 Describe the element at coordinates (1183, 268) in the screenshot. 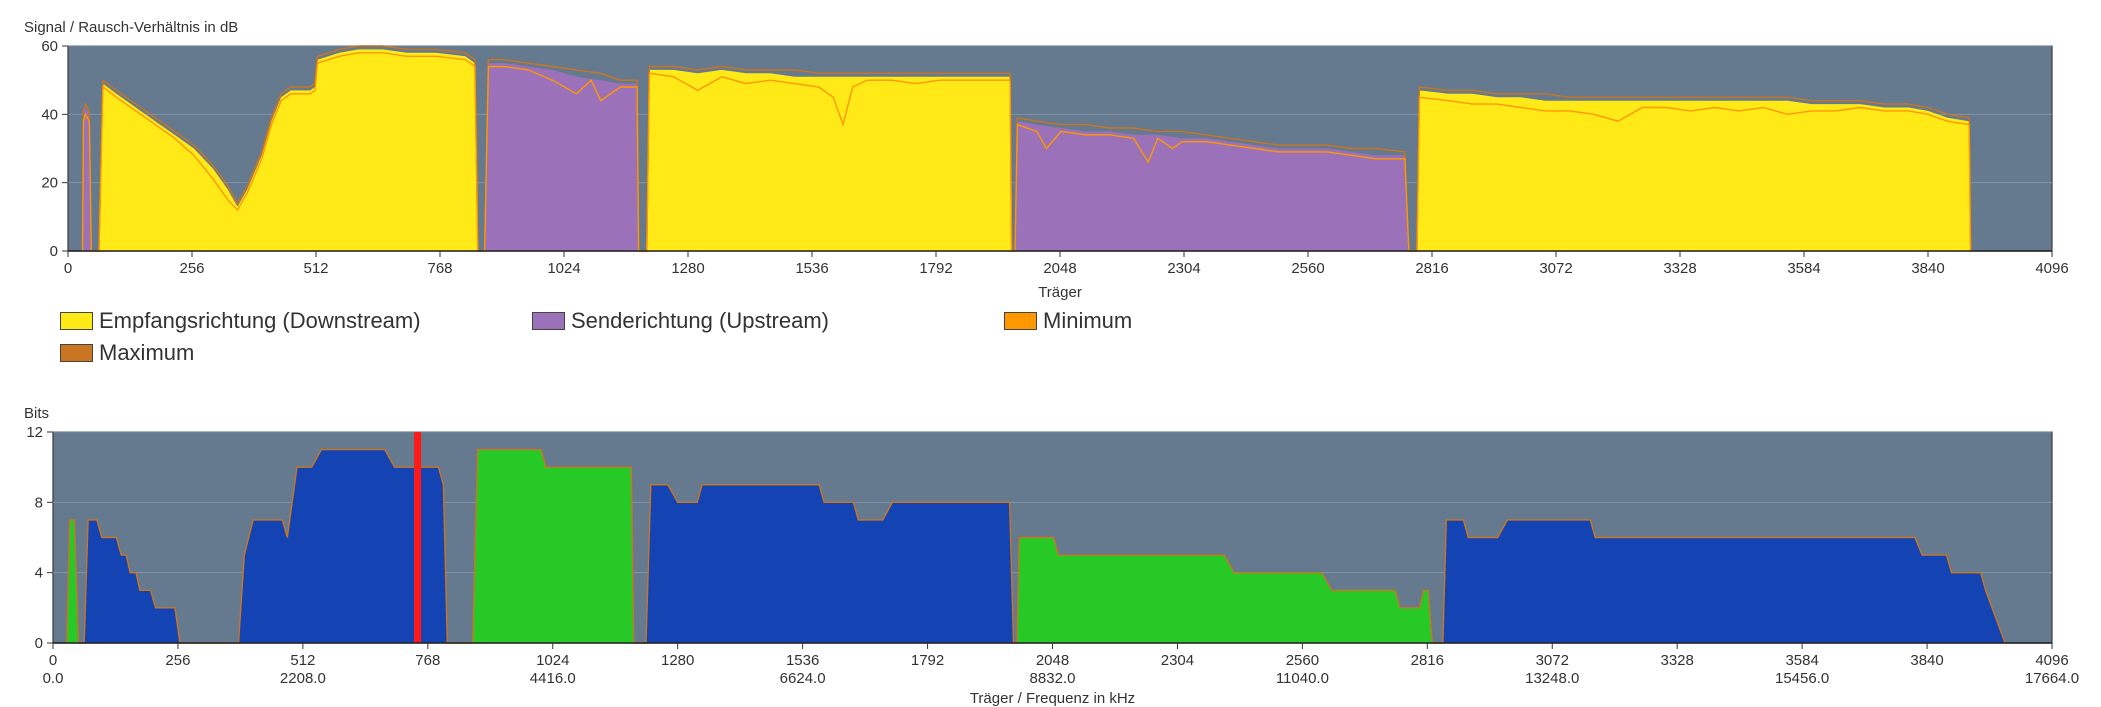

I see `snr-x-tick-label: 2304` at that location.